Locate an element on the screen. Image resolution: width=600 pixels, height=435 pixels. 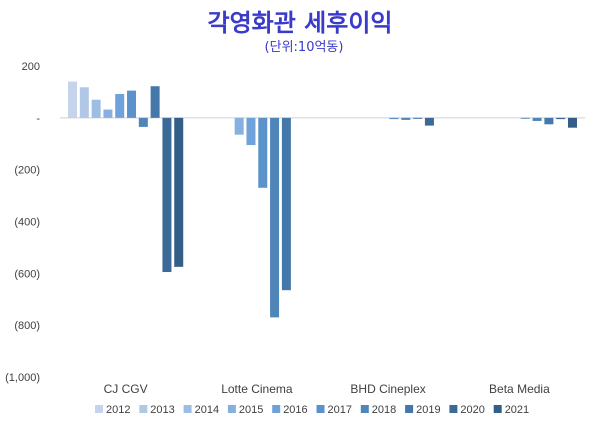
bar-beta-media-2018 is located at coordinates (537, 119).